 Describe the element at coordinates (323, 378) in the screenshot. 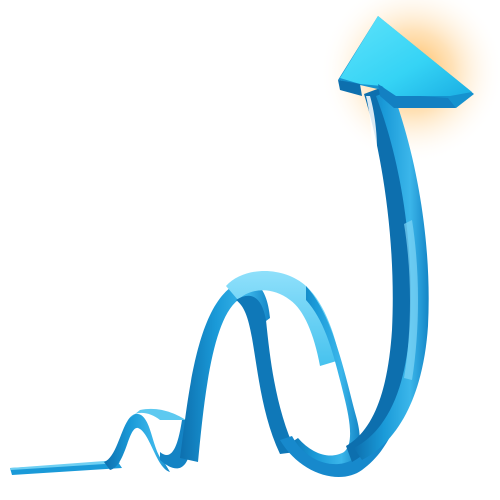

I see `ribbon-wave-descent` at that location.